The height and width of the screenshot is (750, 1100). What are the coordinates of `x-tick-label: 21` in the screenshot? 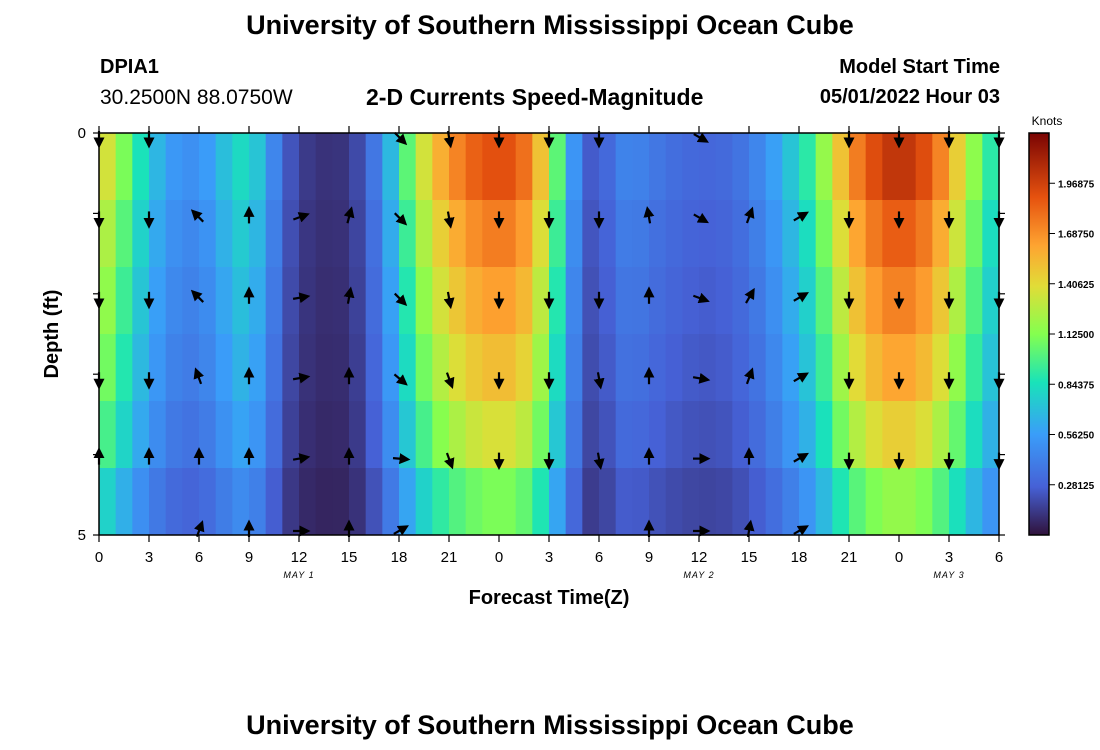 It's located at (849, 557).